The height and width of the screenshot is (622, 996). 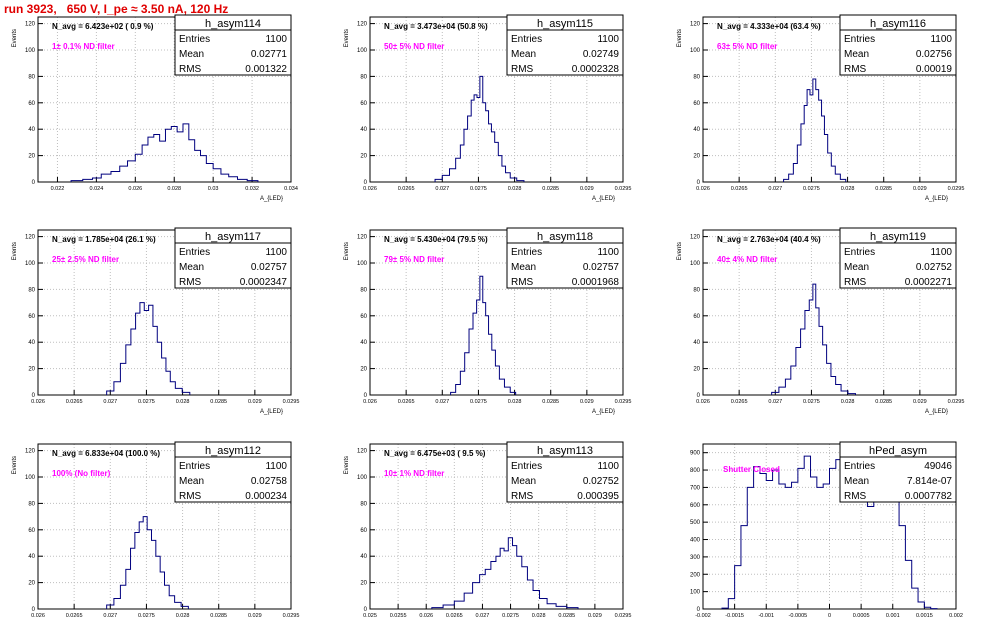 What do you see at coordinates (58, 189) in the screenshot?
I see `x-tick-label: 0.022` at bounding box center [58, 189].